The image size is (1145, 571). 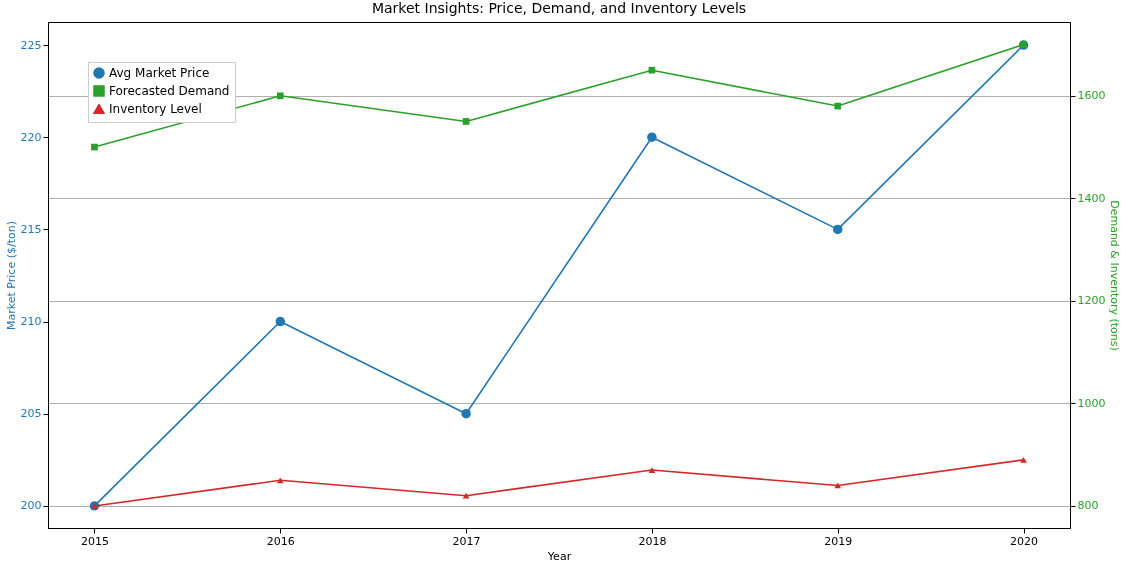 I want to click on y-tick-label: 220, so click(x=31, y=137).